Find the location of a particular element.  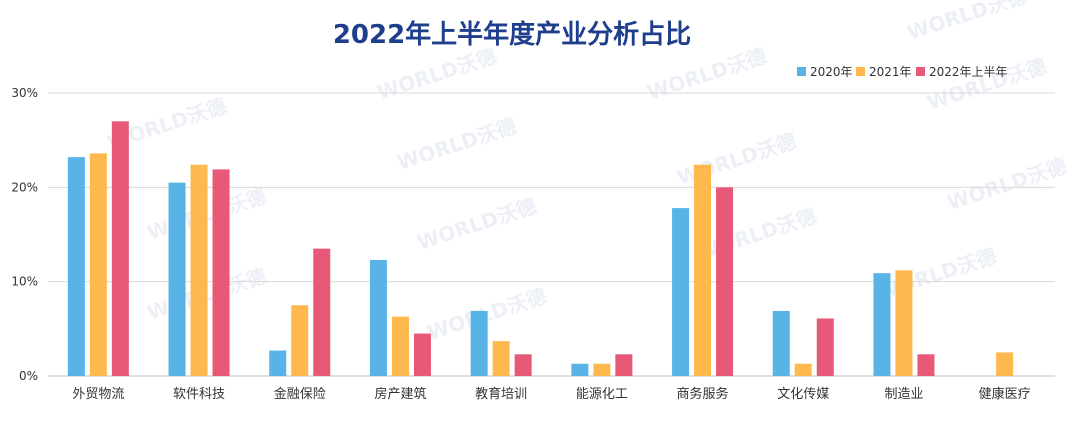

legend-label: 2020年 is located at coordinates (831, 72).